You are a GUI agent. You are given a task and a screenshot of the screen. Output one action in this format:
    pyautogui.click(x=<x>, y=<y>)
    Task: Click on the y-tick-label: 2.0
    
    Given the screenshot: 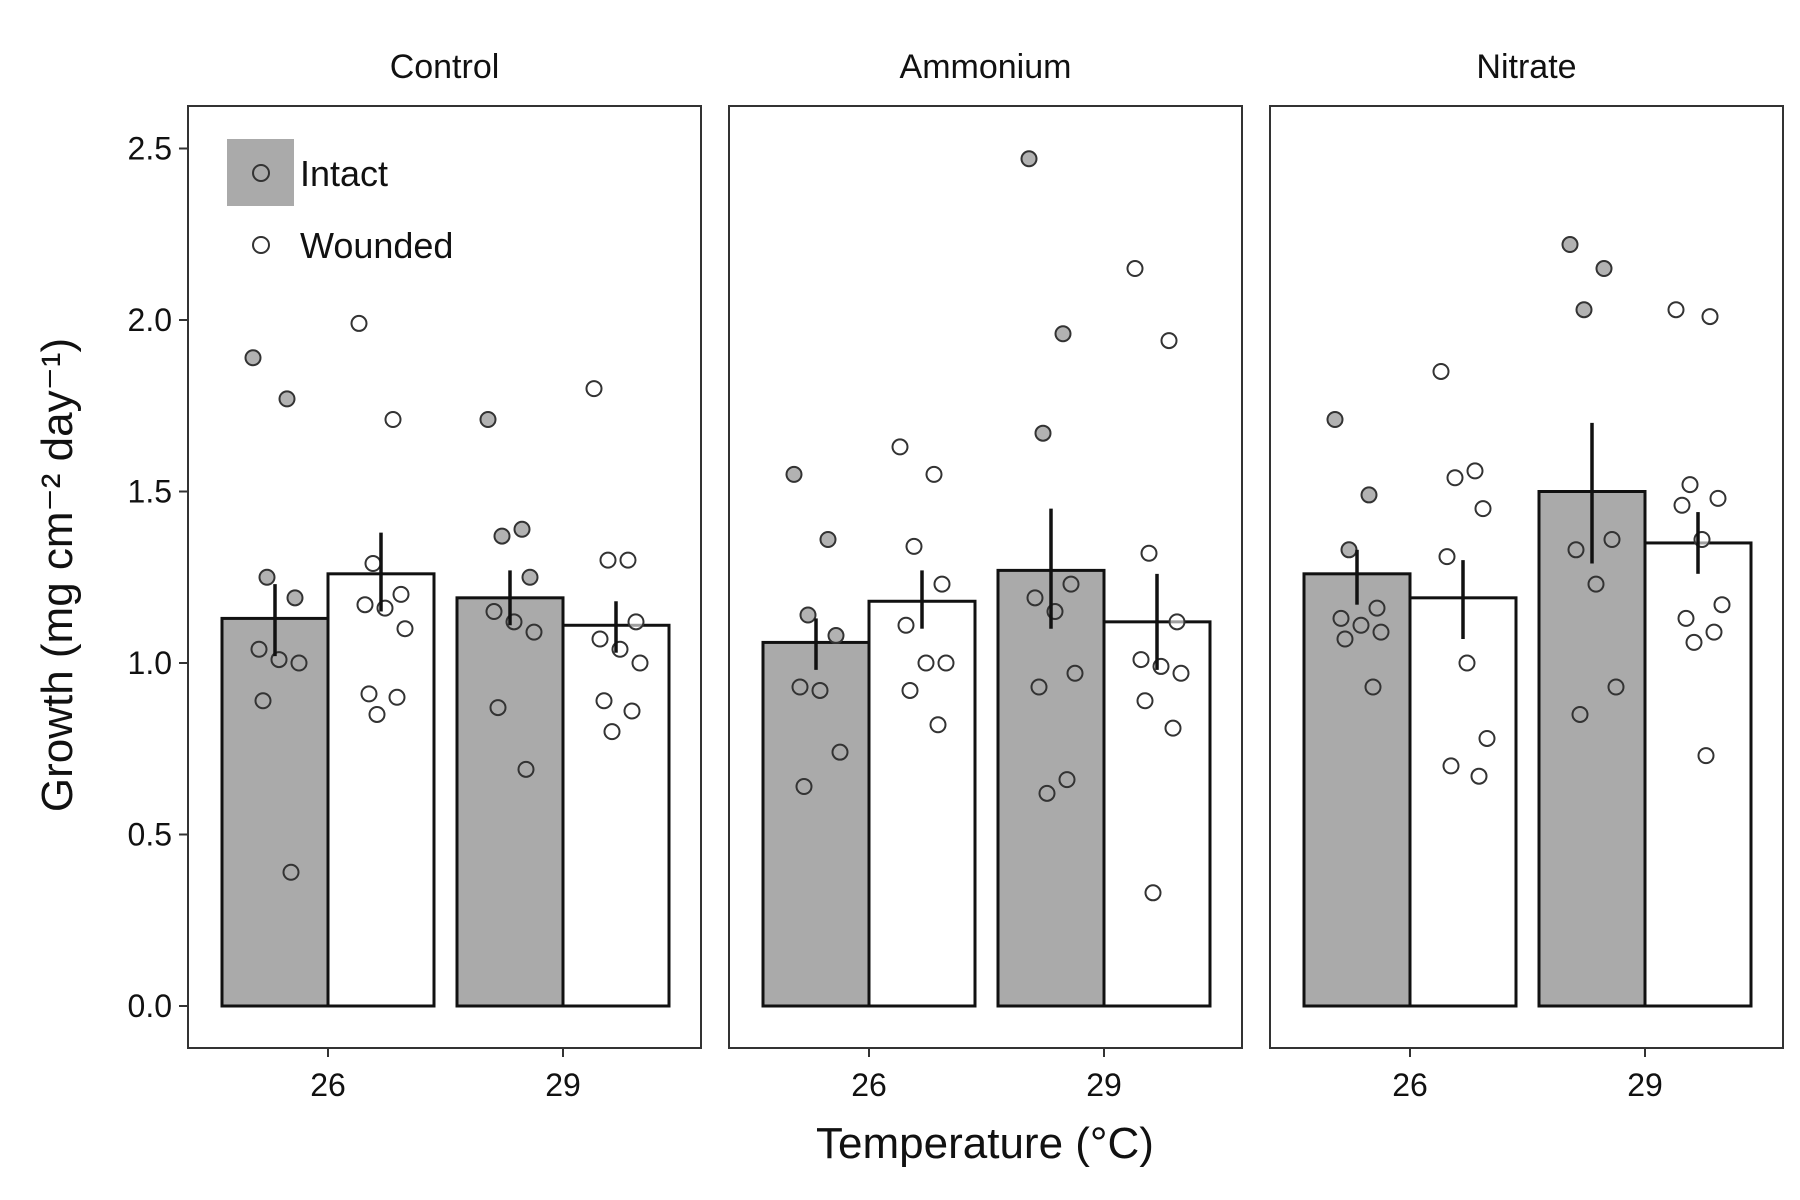 What is the action you would take?
    pyautogui.click(x=150, y=320)
    